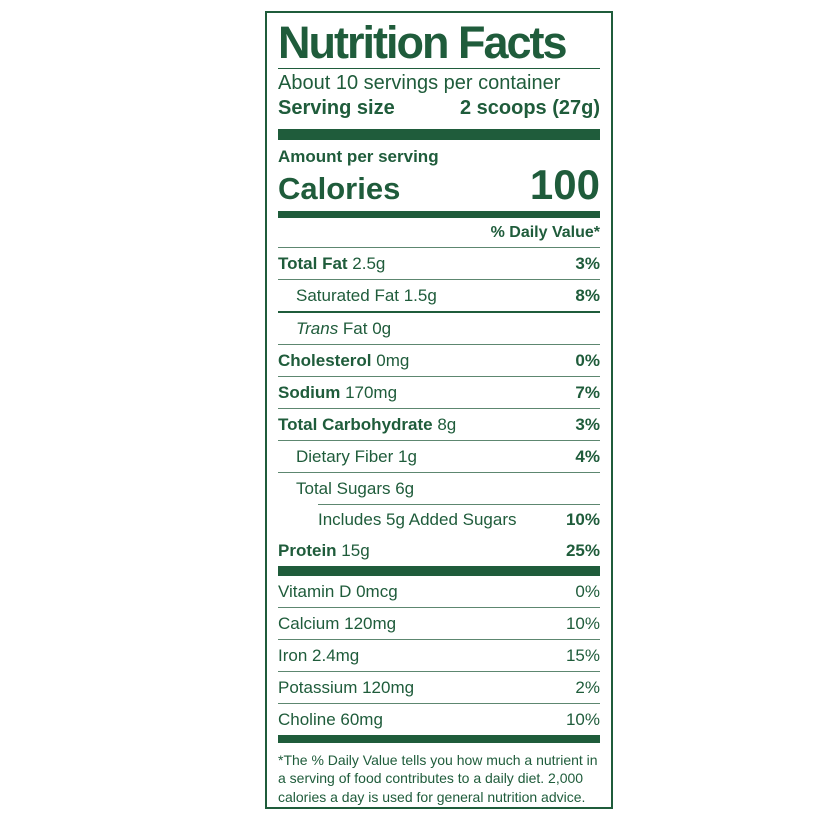 The width and height of the screenshot is (823, 823). Describe the element at coordinates (439, 656) in the screenshot. I see `vitamin-row-iron: Iron 2.4mg 15%` at that location.